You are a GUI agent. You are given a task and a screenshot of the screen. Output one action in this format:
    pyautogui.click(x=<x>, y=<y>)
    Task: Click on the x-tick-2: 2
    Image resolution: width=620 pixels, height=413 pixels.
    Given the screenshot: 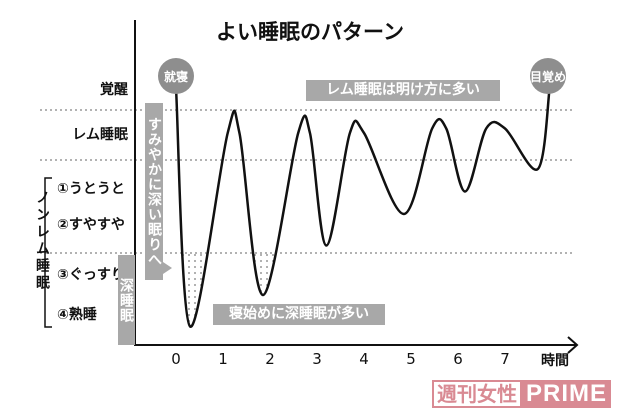 What is the action you would take?
    pyautogui.click(x=270, y=359)
    